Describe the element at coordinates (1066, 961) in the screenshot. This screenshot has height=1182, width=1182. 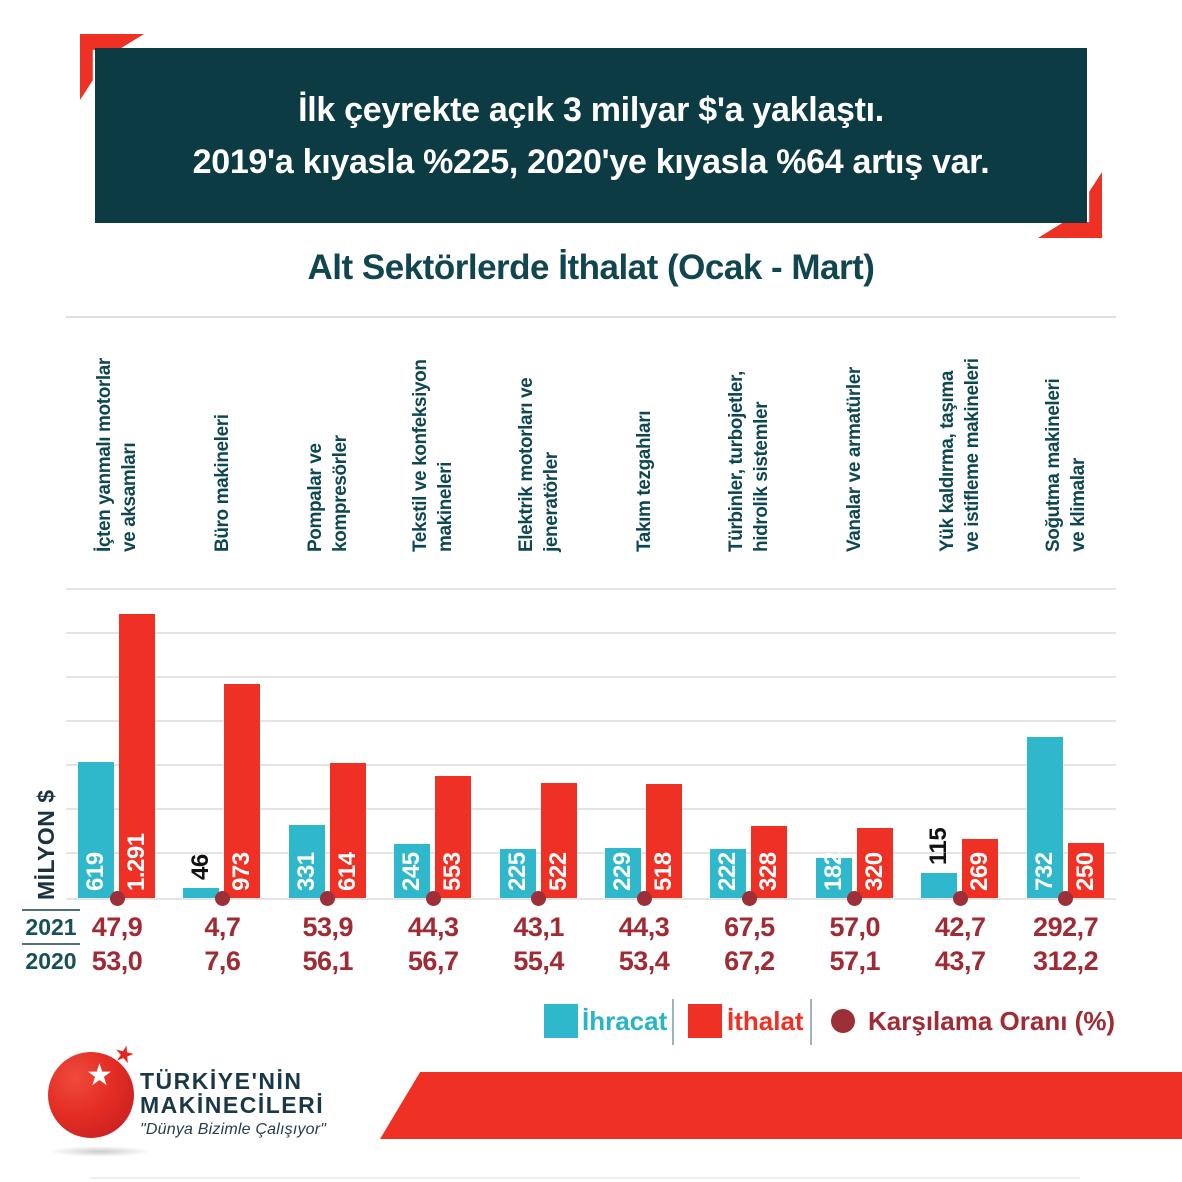
I see `coverage-2020-value: 312,2` at that location.